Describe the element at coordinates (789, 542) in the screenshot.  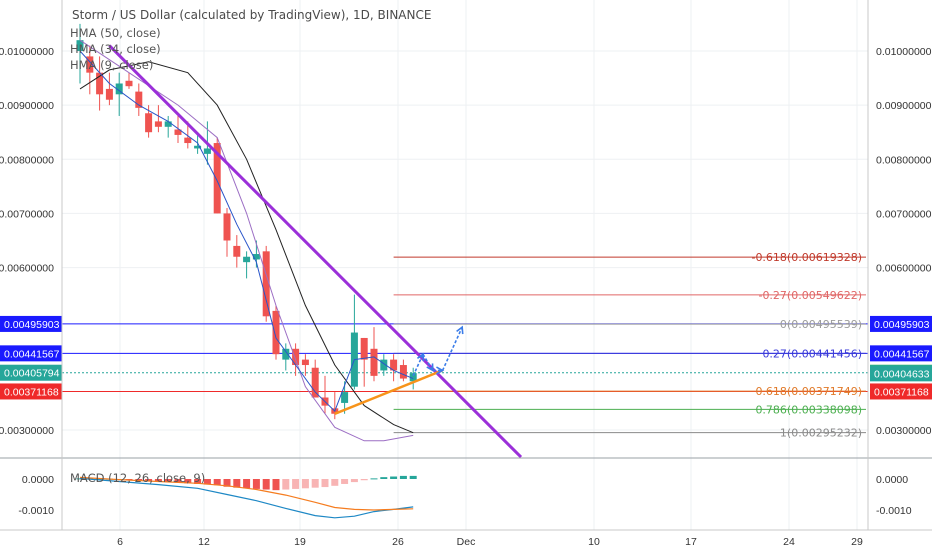
I see `x-tick: 24` at that location.